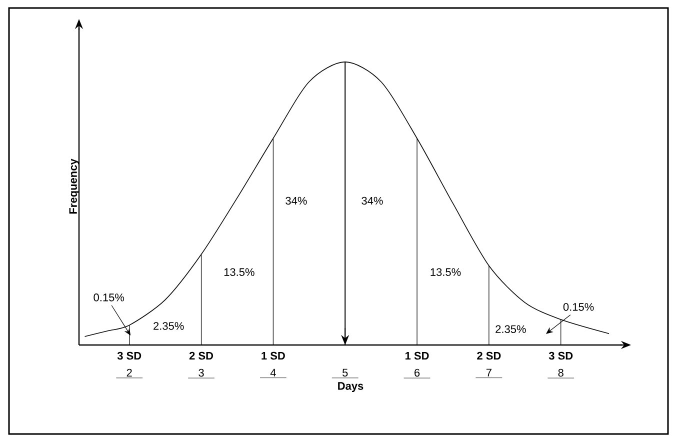 The width and height of the screenshot is (673, 438). What do you see at coordinates (273, 372) in the screenshot?
I see `x-tick-label: 4` at bounding box center [273, 372].